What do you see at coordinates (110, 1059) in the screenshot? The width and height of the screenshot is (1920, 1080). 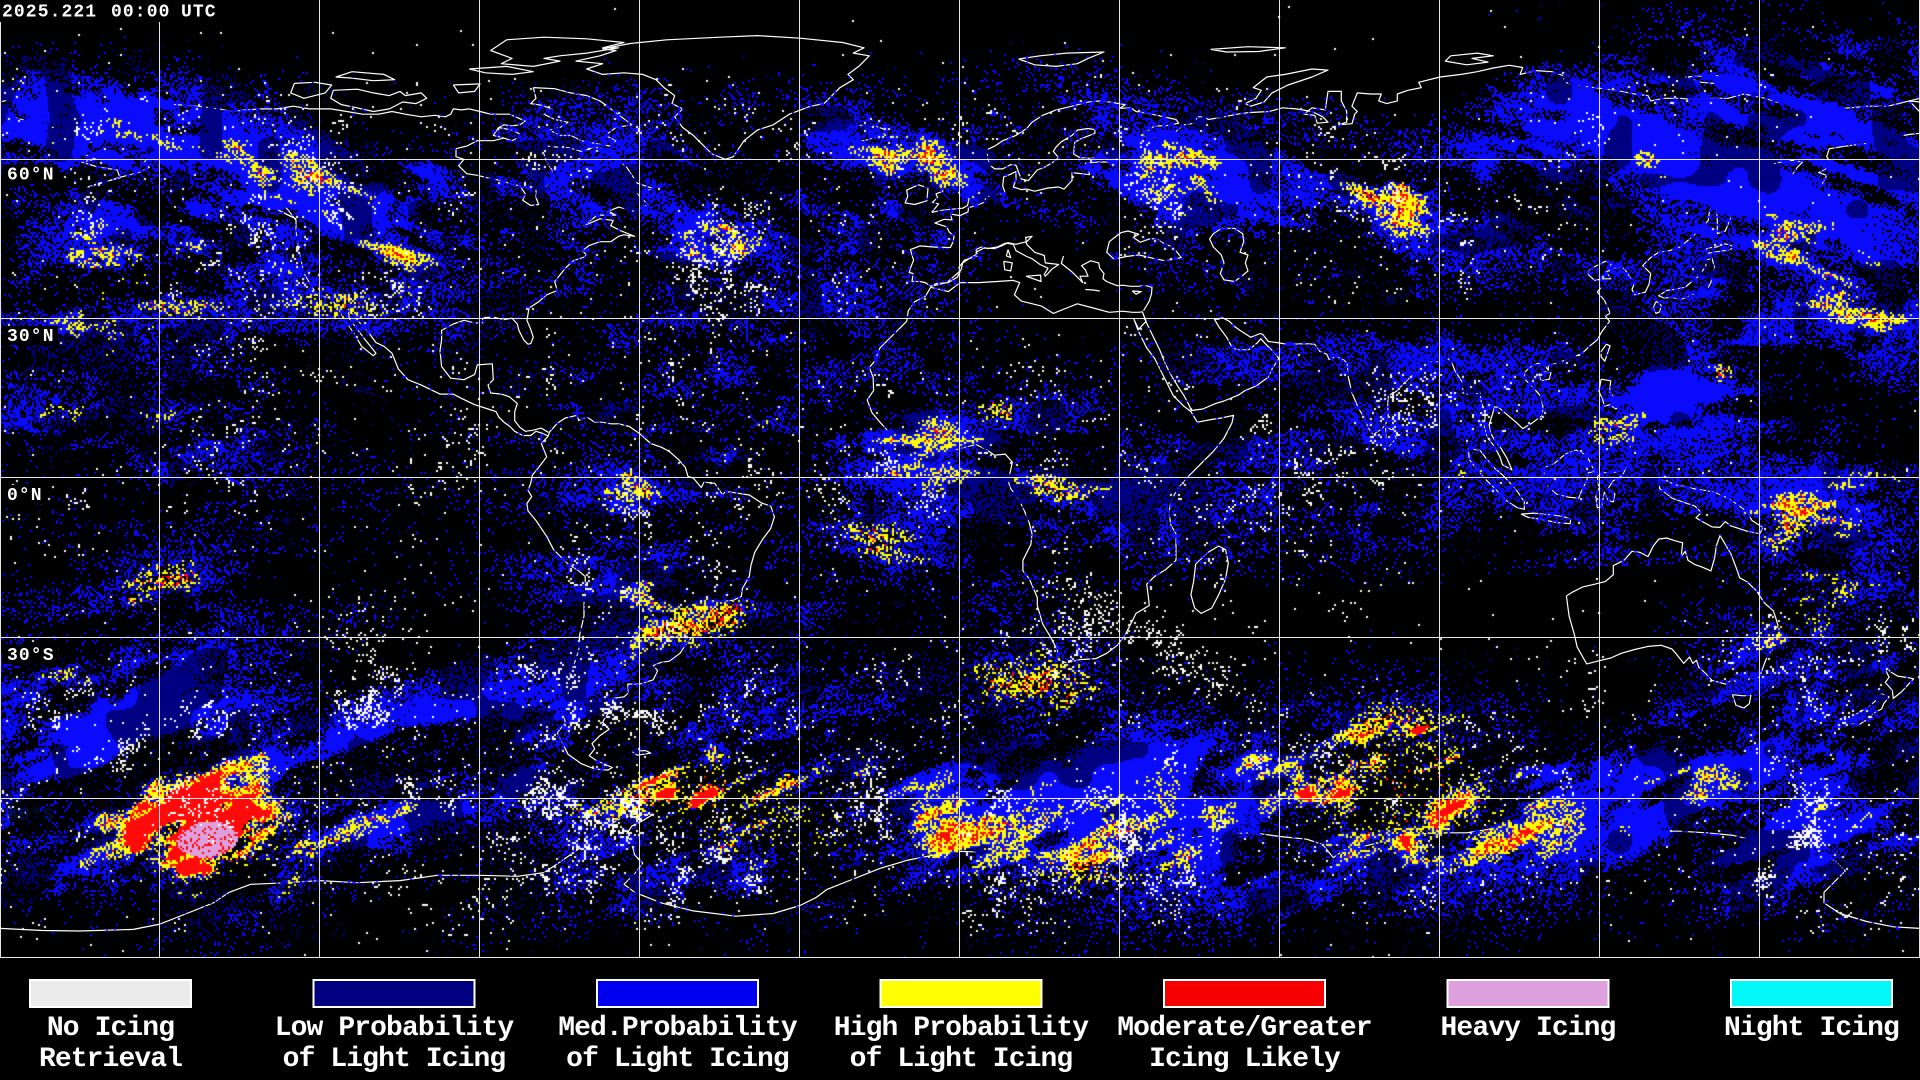 I see `svg-text: Retrieval` at bounding box center [110, 1059].